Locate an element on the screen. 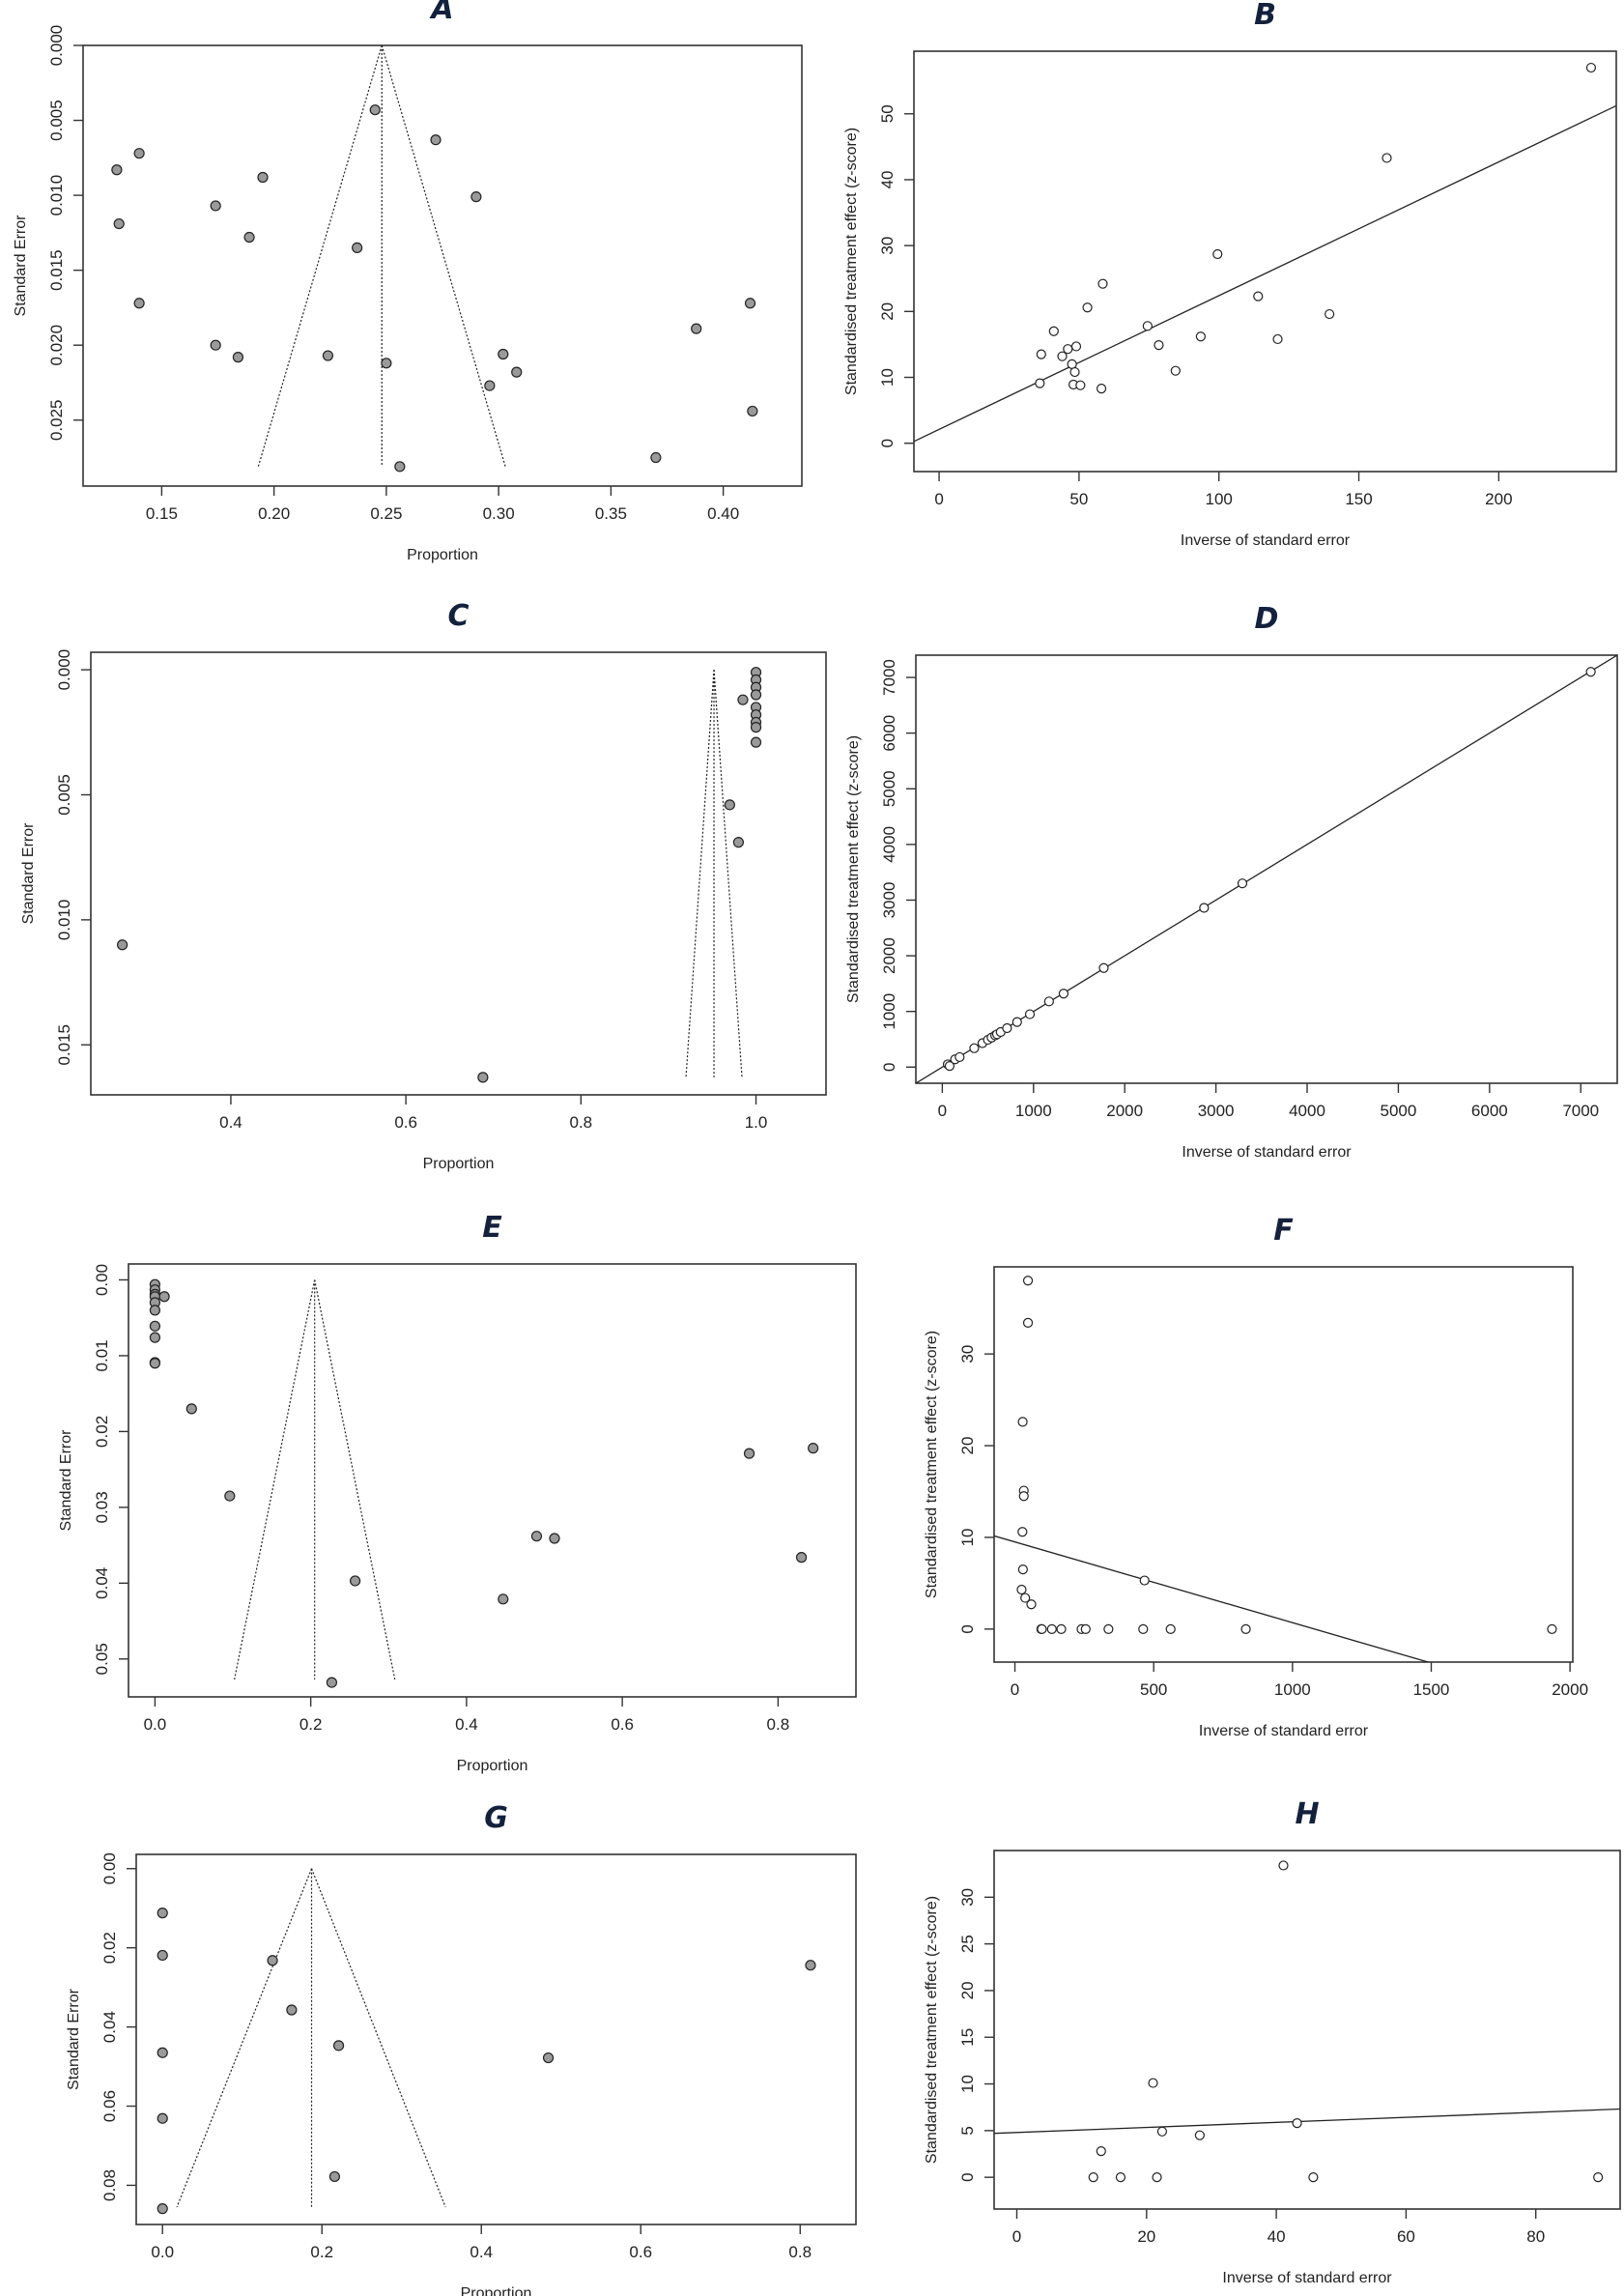 This screenshot has width=1624, height=2296. panel-title: G is located at coordinates (496, 1818).